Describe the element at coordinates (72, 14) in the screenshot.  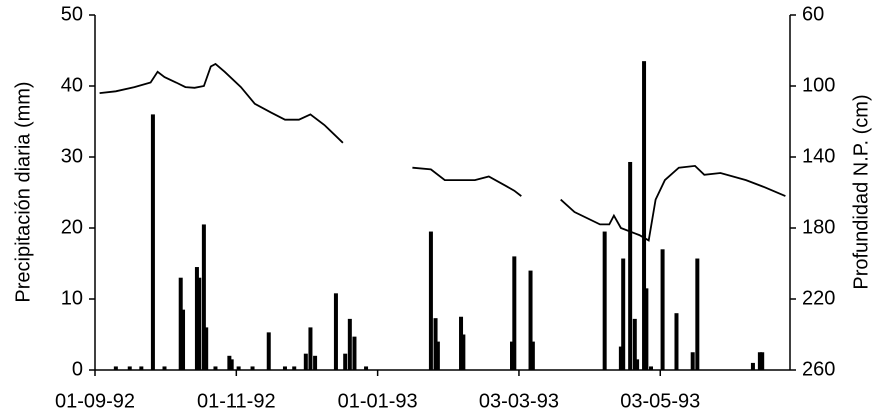
I see `y-tick-label: 50` at that location.